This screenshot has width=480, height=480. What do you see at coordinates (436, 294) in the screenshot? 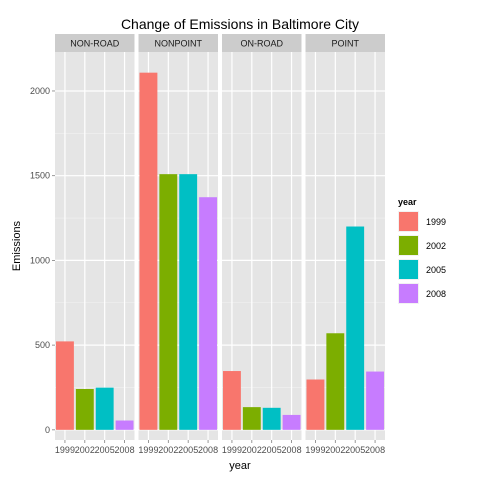
I see `legend-label: 2008` at bounding box center [436, 294].